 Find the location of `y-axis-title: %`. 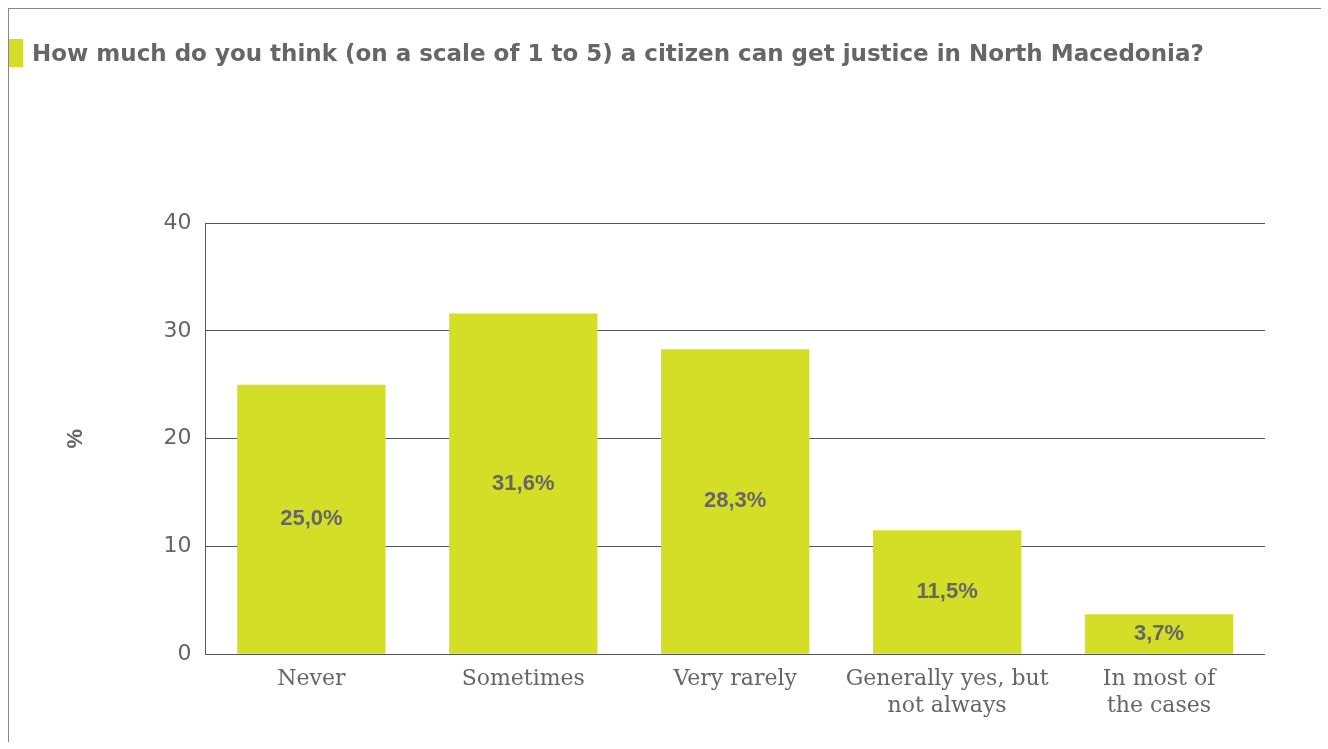

y-axis-title: % is located at coordinates (75, 438).